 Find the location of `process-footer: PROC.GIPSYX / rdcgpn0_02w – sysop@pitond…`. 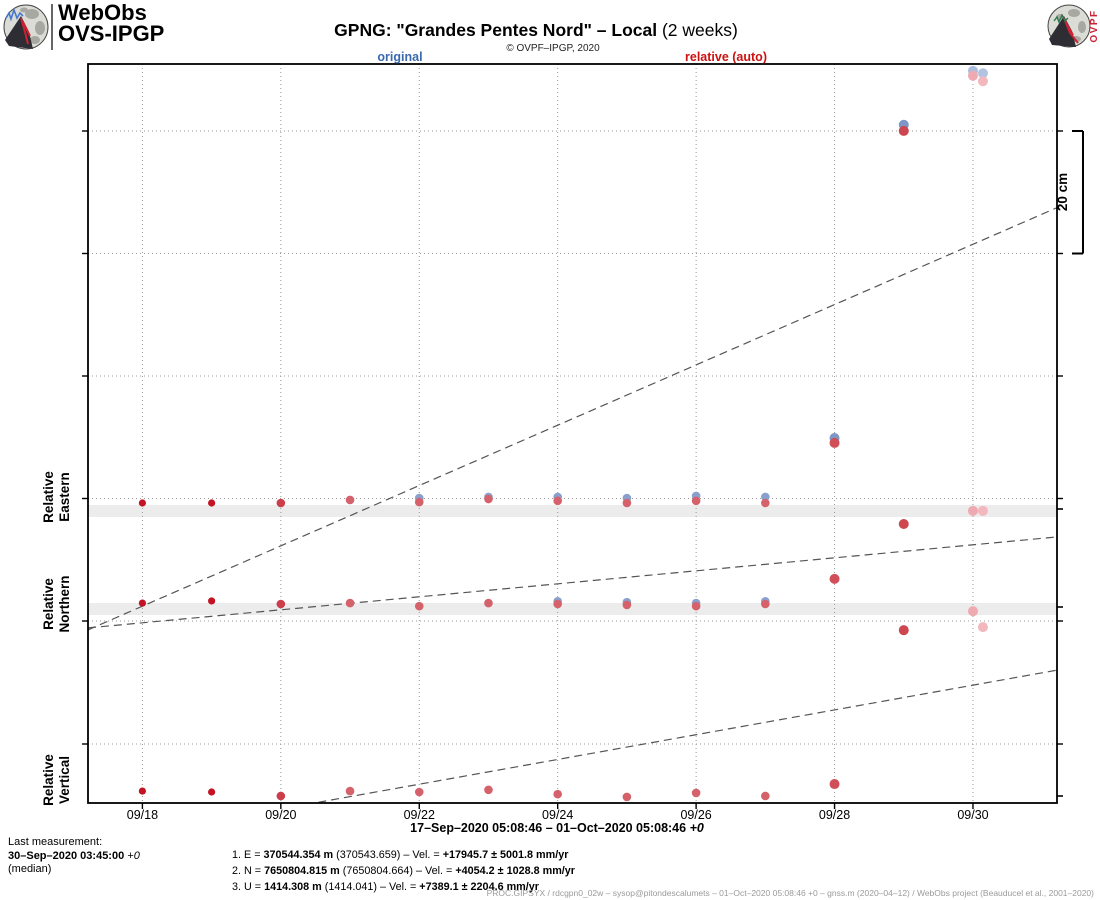

process-footer: PROC.GIPSYX / rdcgpn0_02w – sysop@pitond… is located at coordinates (790, 893).